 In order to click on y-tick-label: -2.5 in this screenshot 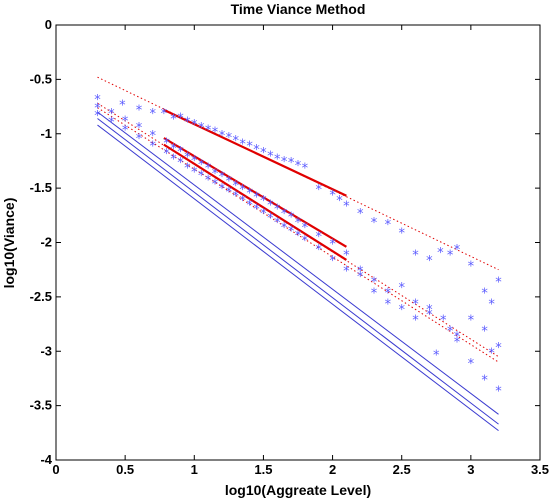, I will do `click(41, 296)`.